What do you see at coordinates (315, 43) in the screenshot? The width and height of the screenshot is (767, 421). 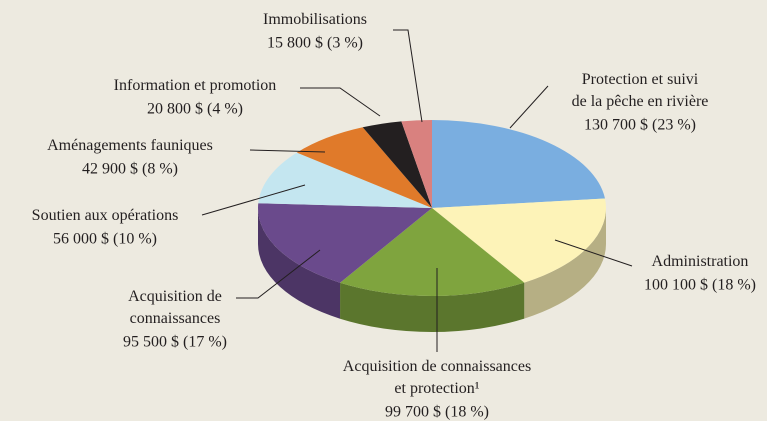 I see `value-label: 15 800 $ (3 %)` at bounding box center [315, 43].